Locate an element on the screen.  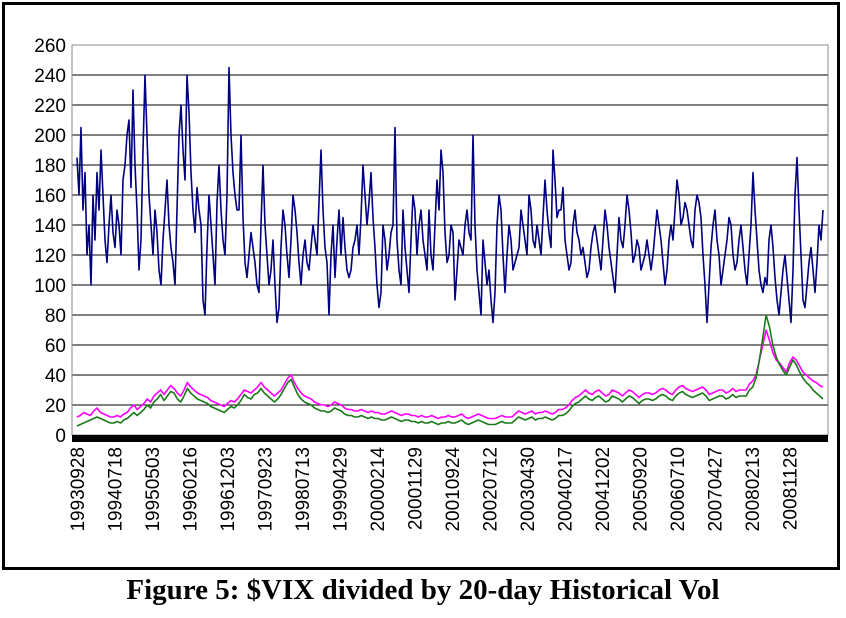
y-tick-label: 260 is located at coordinates (50, 46).